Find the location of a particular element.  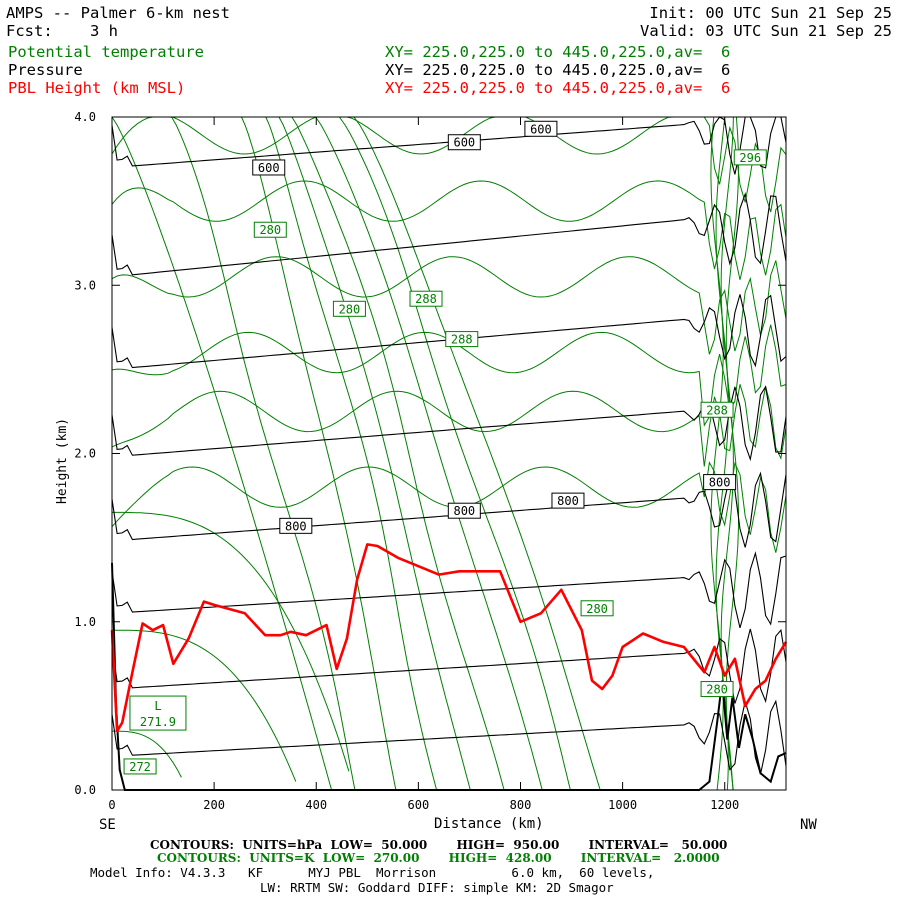

y-tick-label: 0.0 is located at coordinates (85, 790).